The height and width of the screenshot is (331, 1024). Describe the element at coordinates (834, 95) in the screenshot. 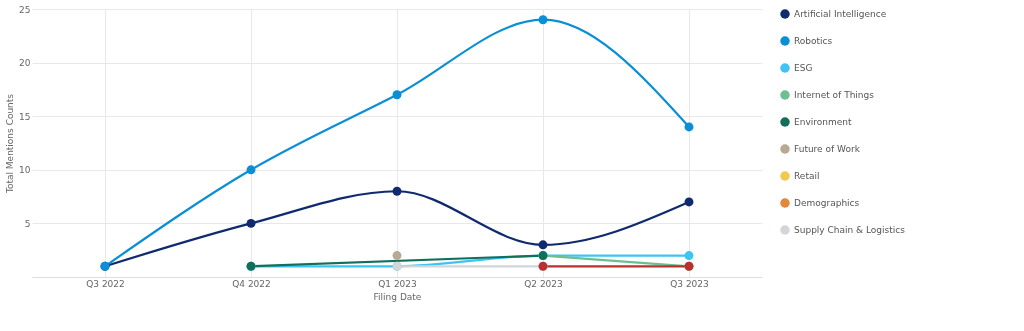

I see `legend-label: Internet of Things` at that location.